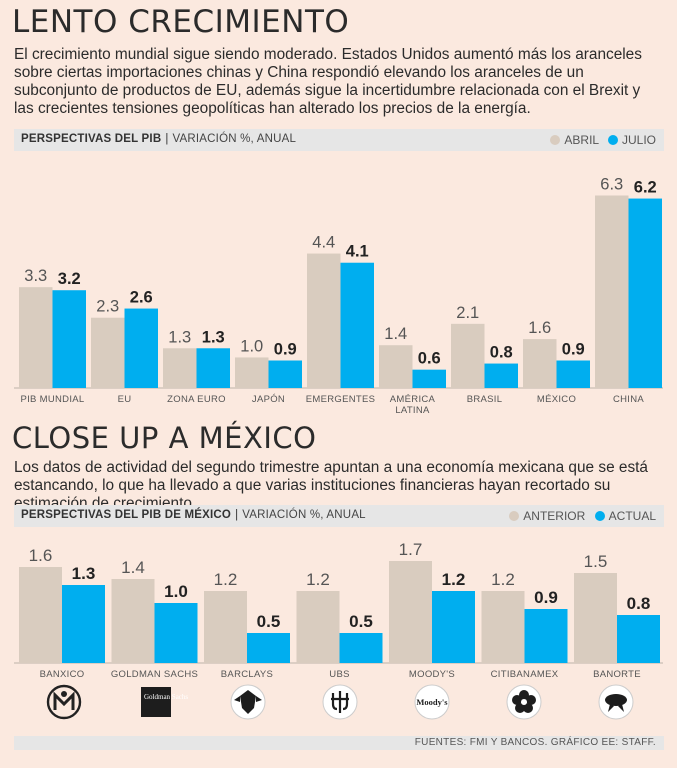 The width and height of the screenshot is (677, 768). Describe the element at coordinates (546, 636) in the screenshot. I see `bar-actual-citibanamex` at that location.